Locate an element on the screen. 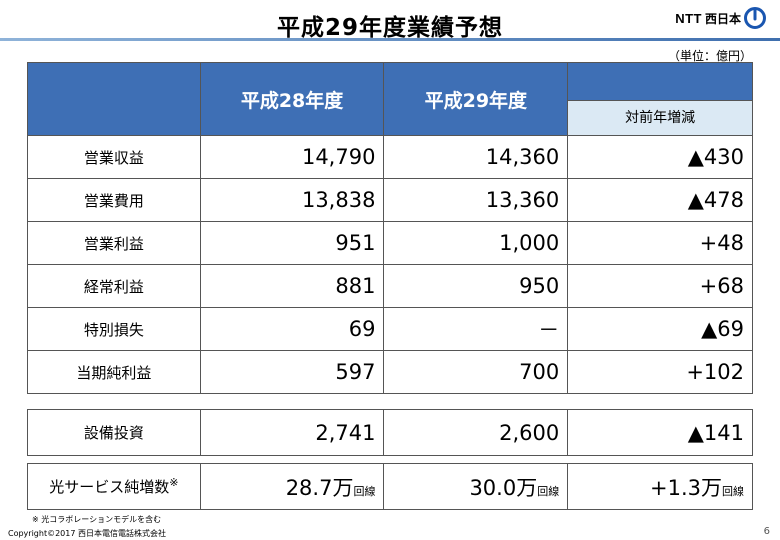  value-fy28: 14,790 is located at coordinates (292, 157).